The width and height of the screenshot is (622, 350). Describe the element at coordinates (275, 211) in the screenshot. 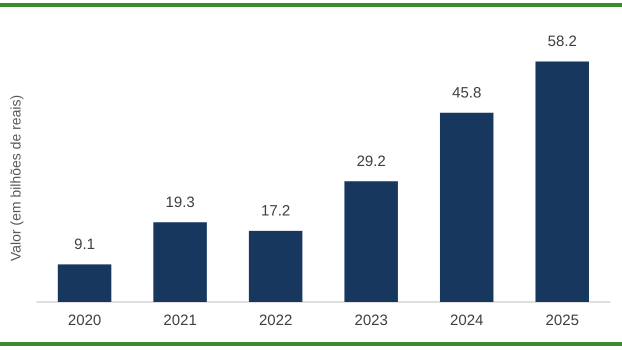

I see `data-label: 17.2` at that location.